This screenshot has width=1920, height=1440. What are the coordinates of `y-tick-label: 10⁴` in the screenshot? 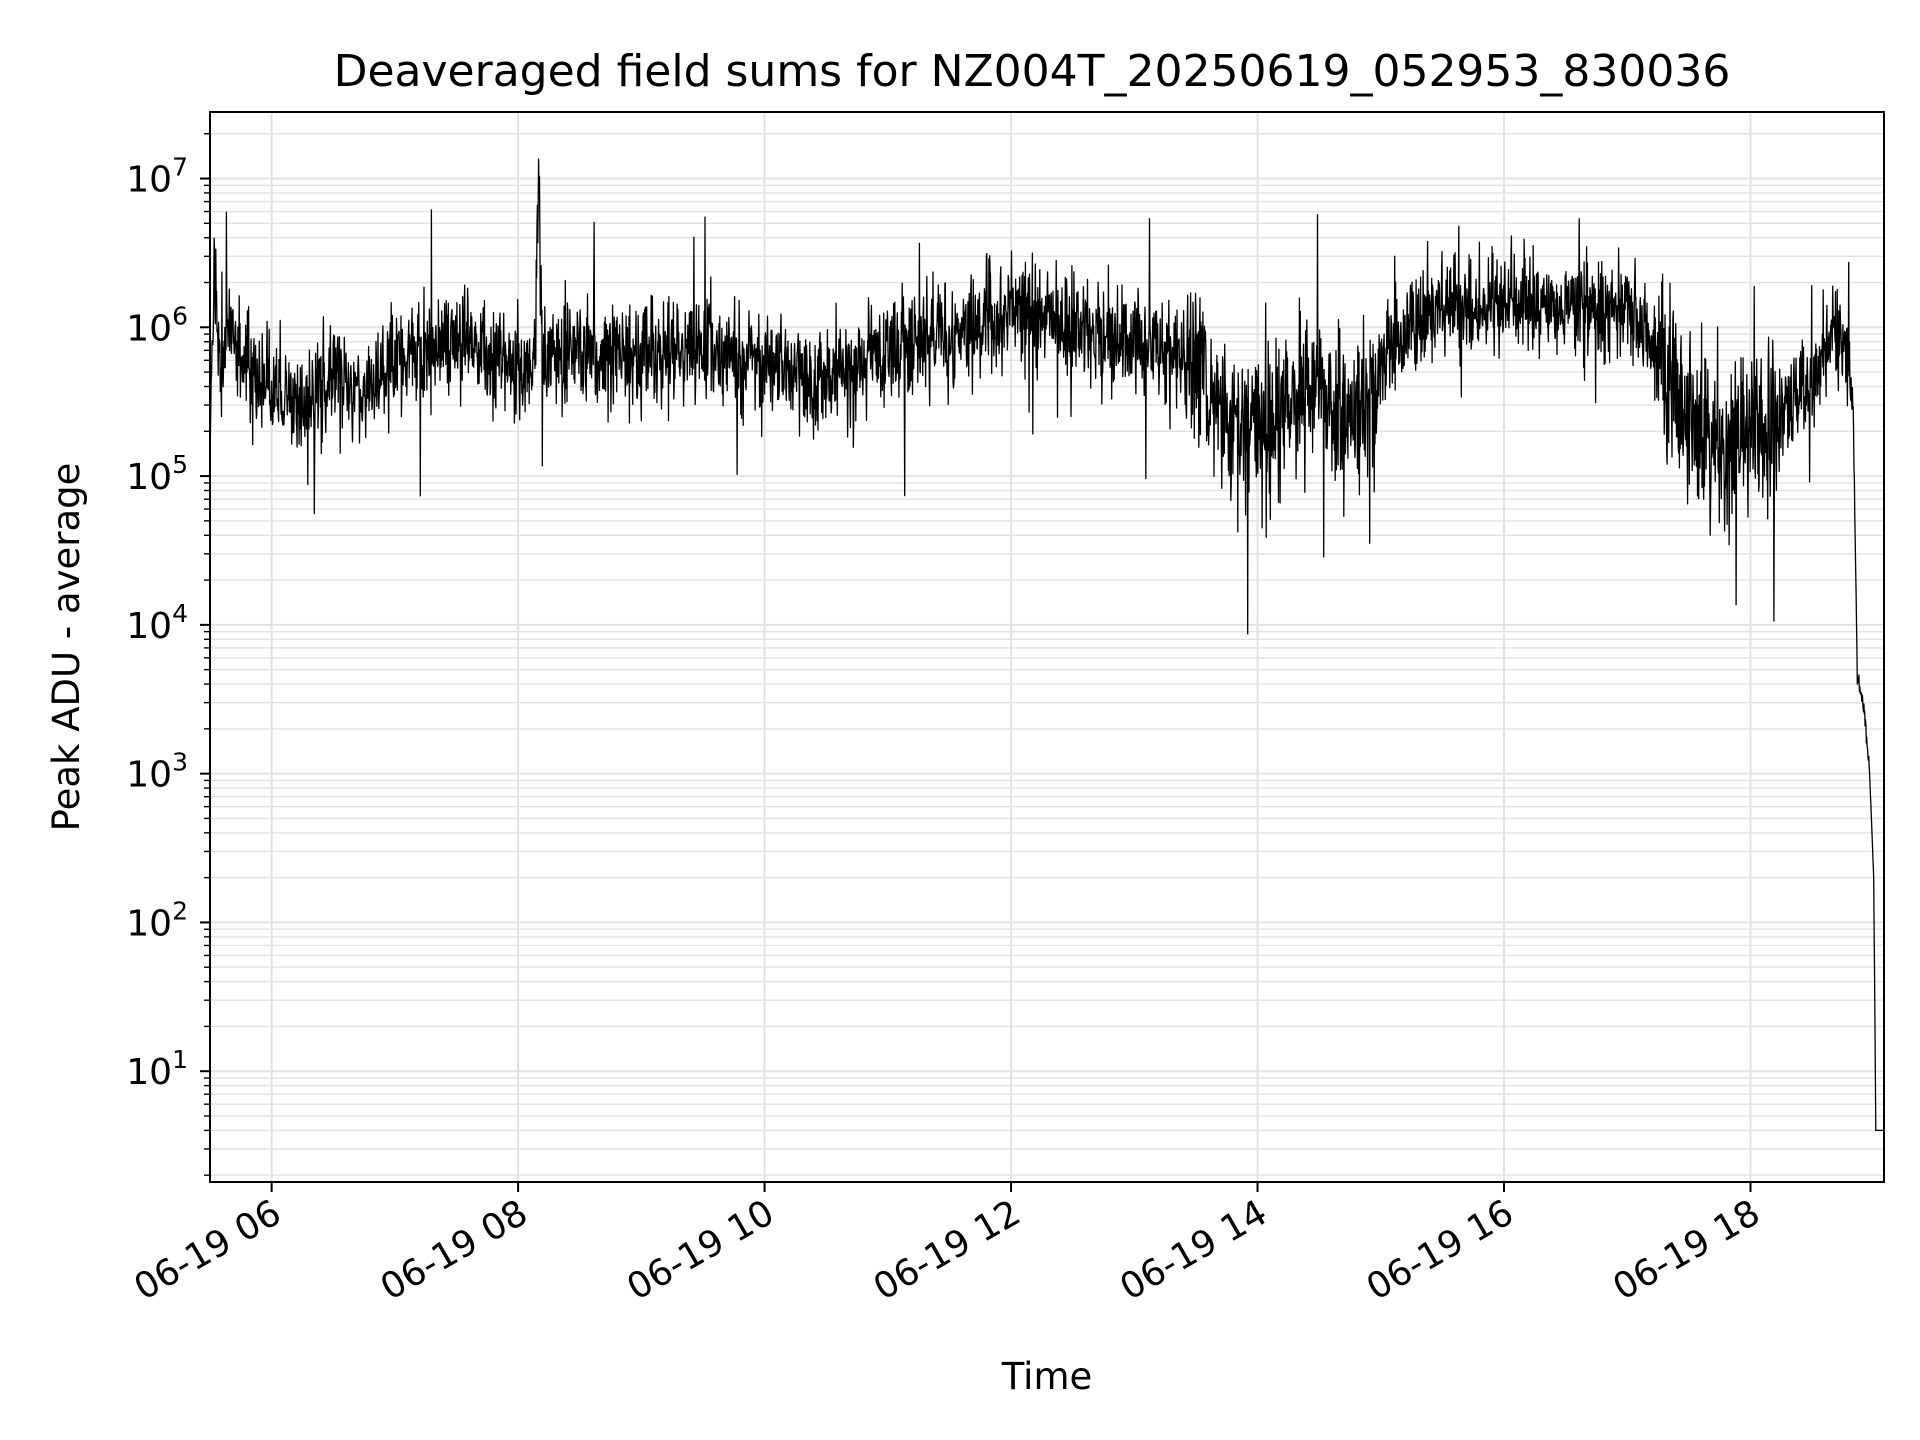 It's located at (157, 623).